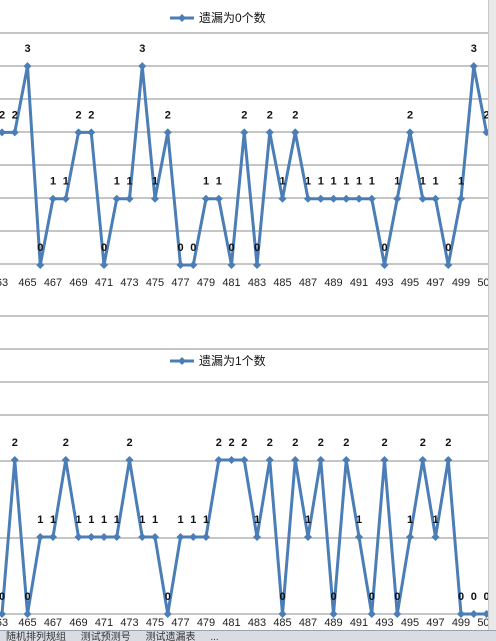 Image resolution: width=496 pixels, height=641 pixels. I want to click on legend-marker, so click(182, 361).